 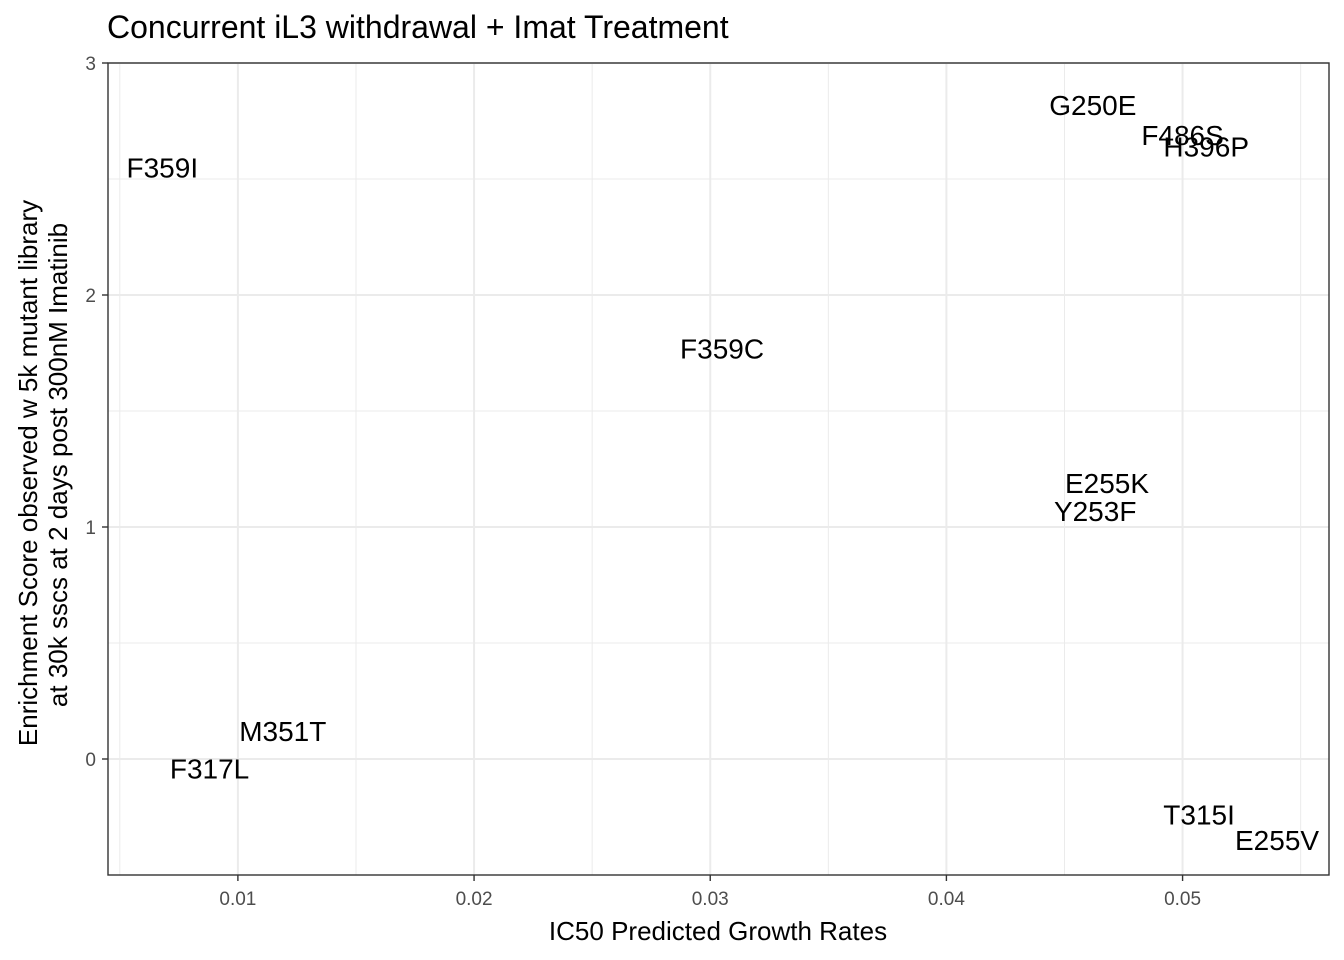 What do you see at coordinates (1095, 511) in the screenshot?
I see `point-label-y253f: Y253F` at bounding box center [1095, 511].